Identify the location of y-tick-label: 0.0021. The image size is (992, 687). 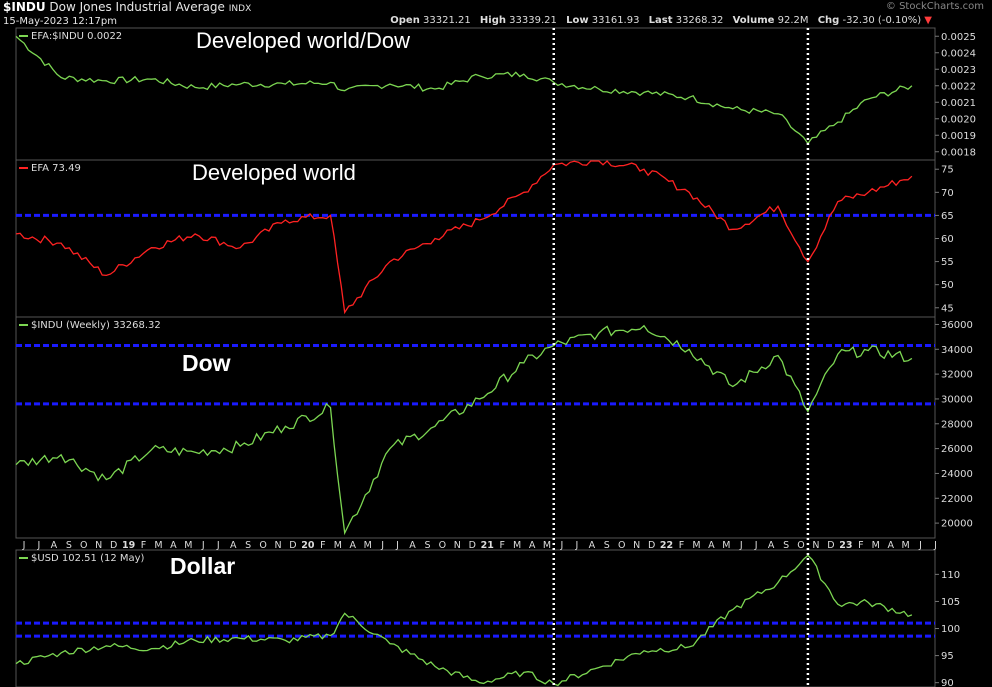
(958, 103).